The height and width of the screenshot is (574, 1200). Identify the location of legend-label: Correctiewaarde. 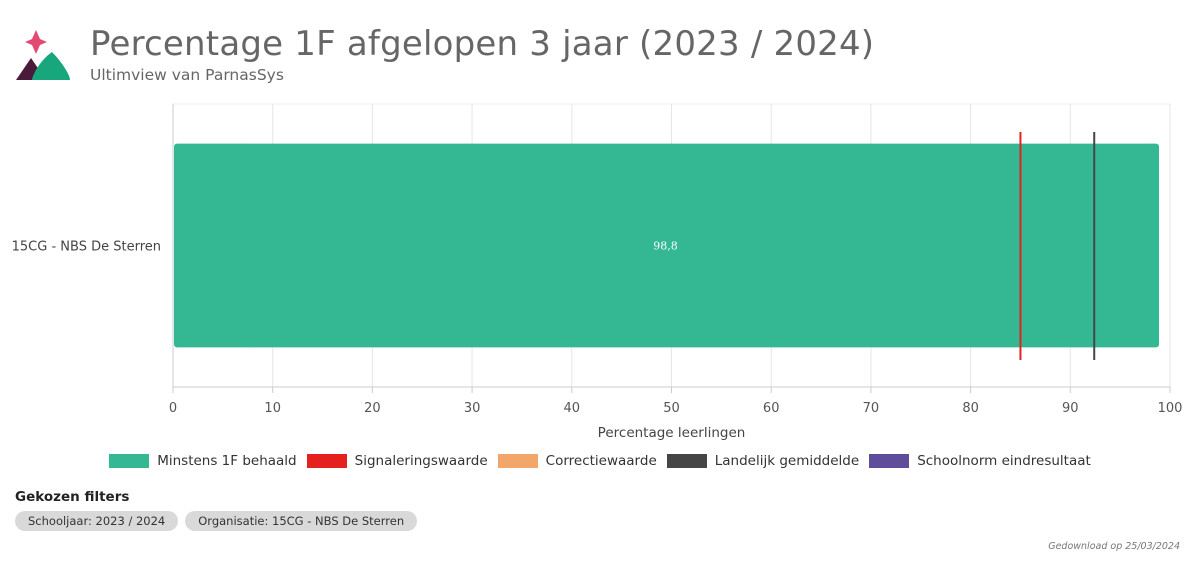
(601, 461).